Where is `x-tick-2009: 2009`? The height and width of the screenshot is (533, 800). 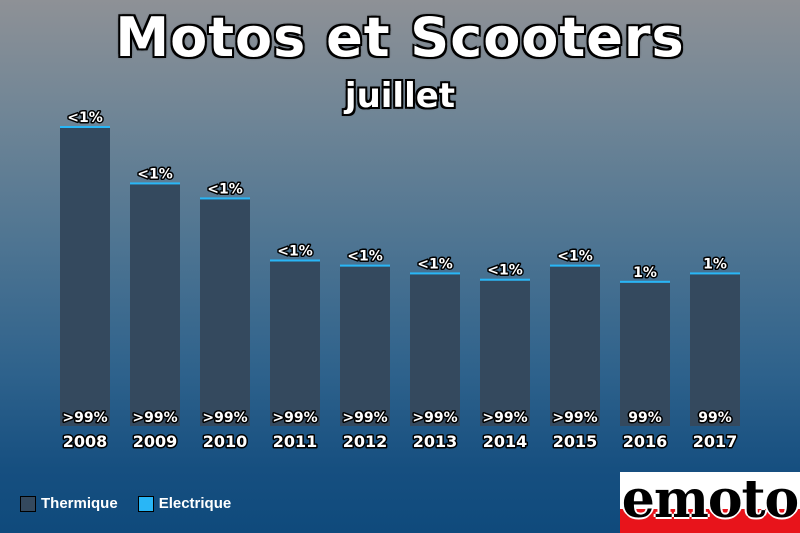 x-tick-2009: 2009 is located at coordinates (155, 441).